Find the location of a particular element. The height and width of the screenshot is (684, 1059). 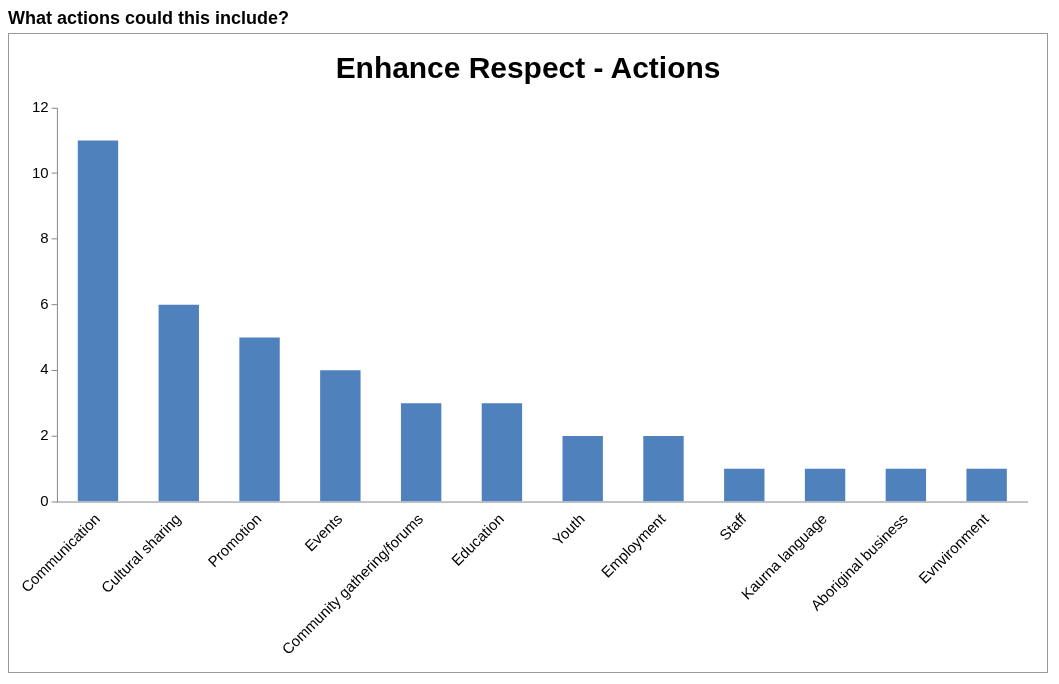

y-tick-label: 10 is located at coordinates (40, 172).